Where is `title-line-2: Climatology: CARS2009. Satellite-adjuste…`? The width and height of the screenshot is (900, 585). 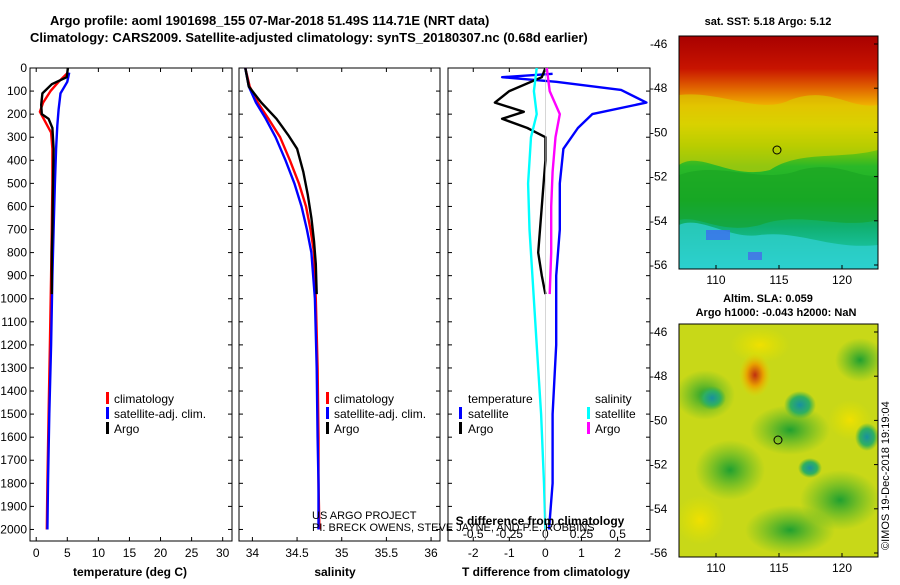
title-line-2: Climatology: CARS2009. Satellite-adjuste… is located at coordinates (309, 37).